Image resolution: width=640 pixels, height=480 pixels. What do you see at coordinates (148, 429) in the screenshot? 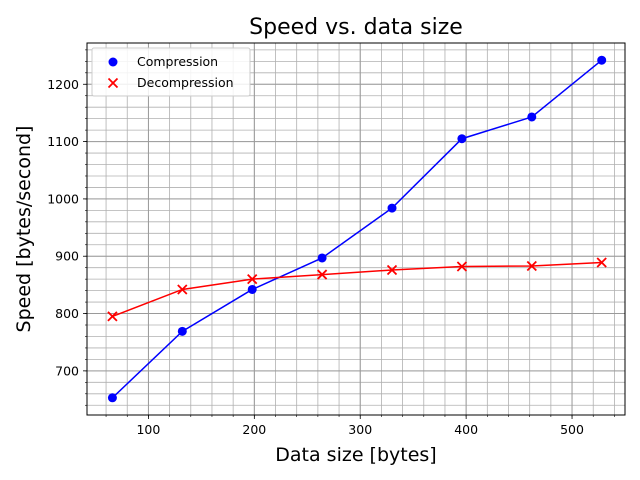
I see `x-tick-label: 100` at bounding box center [148, 429].